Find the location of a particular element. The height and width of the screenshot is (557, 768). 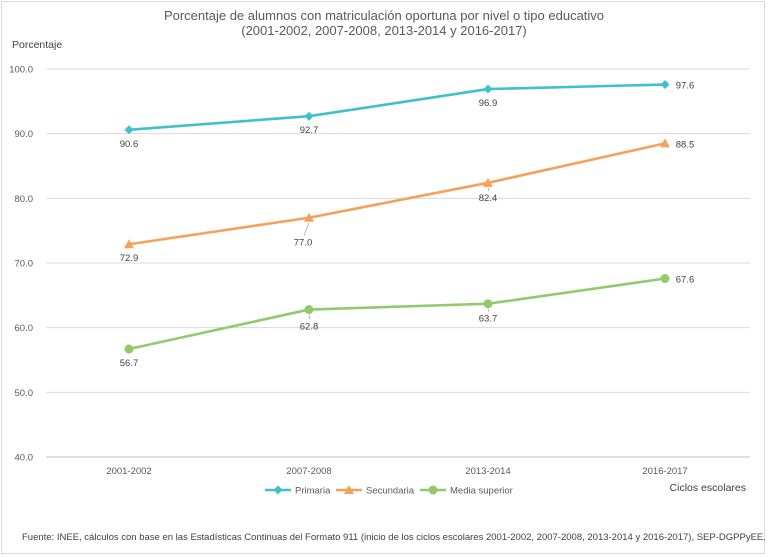

data-label: 92.7 is located at coordinates (309, 130).